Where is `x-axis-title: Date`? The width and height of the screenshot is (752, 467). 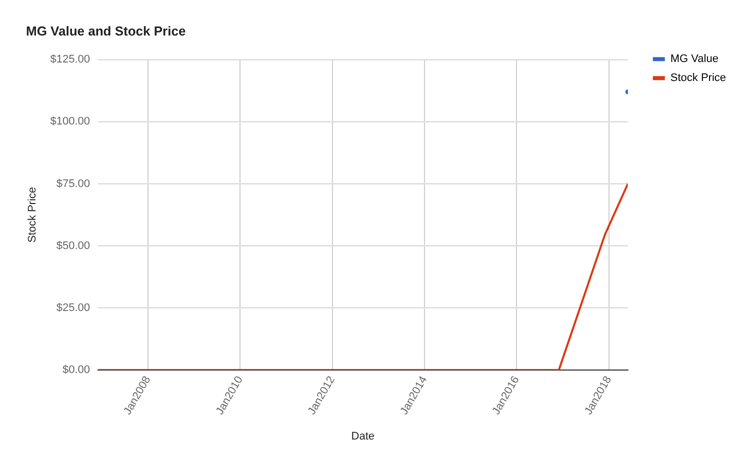 x-axis-title: Date is located at coordinates (363, 436).